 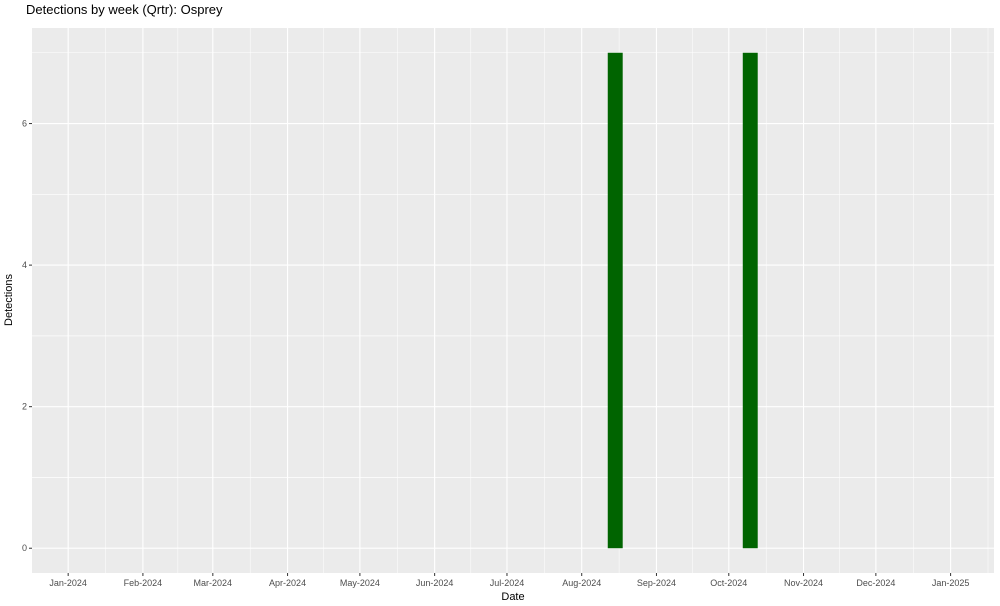 I want to click on x-tick-label: Apr-2024, so click(x=287, y=583).